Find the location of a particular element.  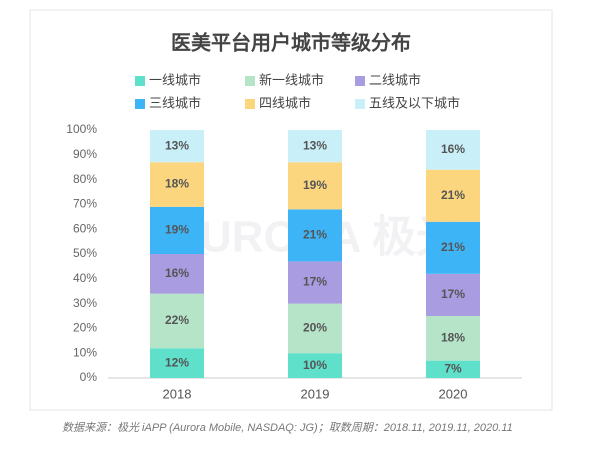

y-tick-label: 60% is located at coordinates (85, 228).